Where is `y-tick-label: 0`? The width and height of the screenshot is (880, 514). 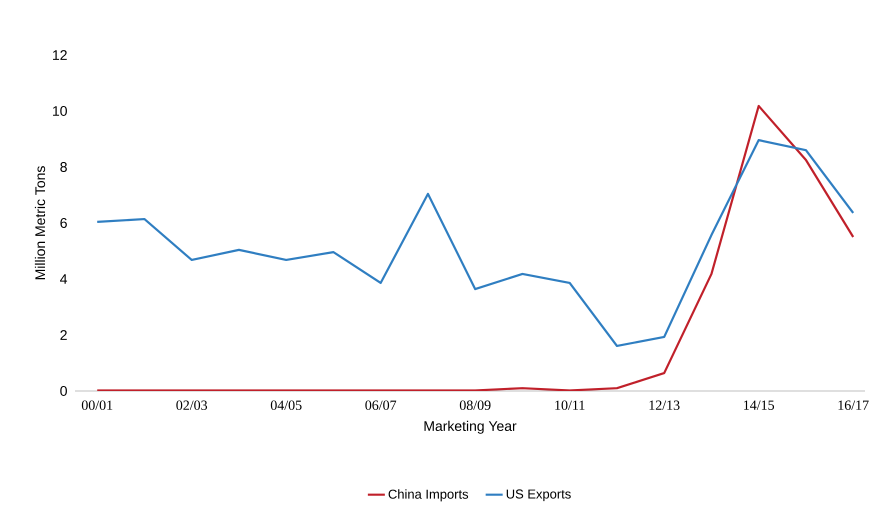
y-tick-label: 0 is located at coordinates (63, 391).